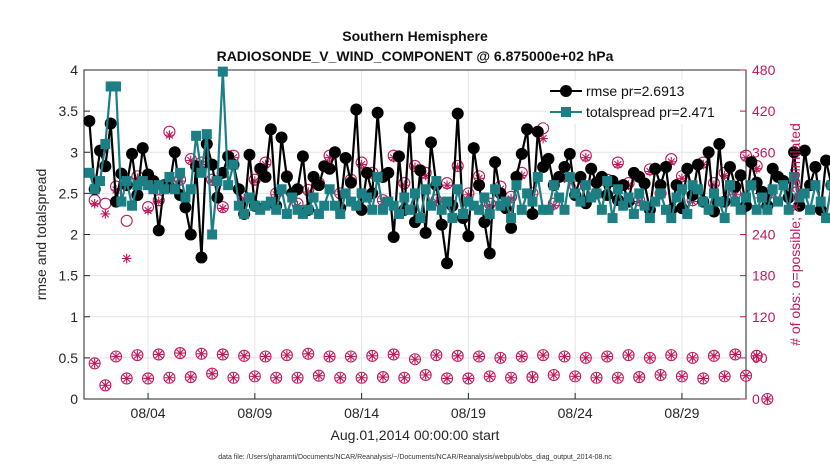  I want to click on y-axis-label: rmse and totalspread, so click(41, 235).